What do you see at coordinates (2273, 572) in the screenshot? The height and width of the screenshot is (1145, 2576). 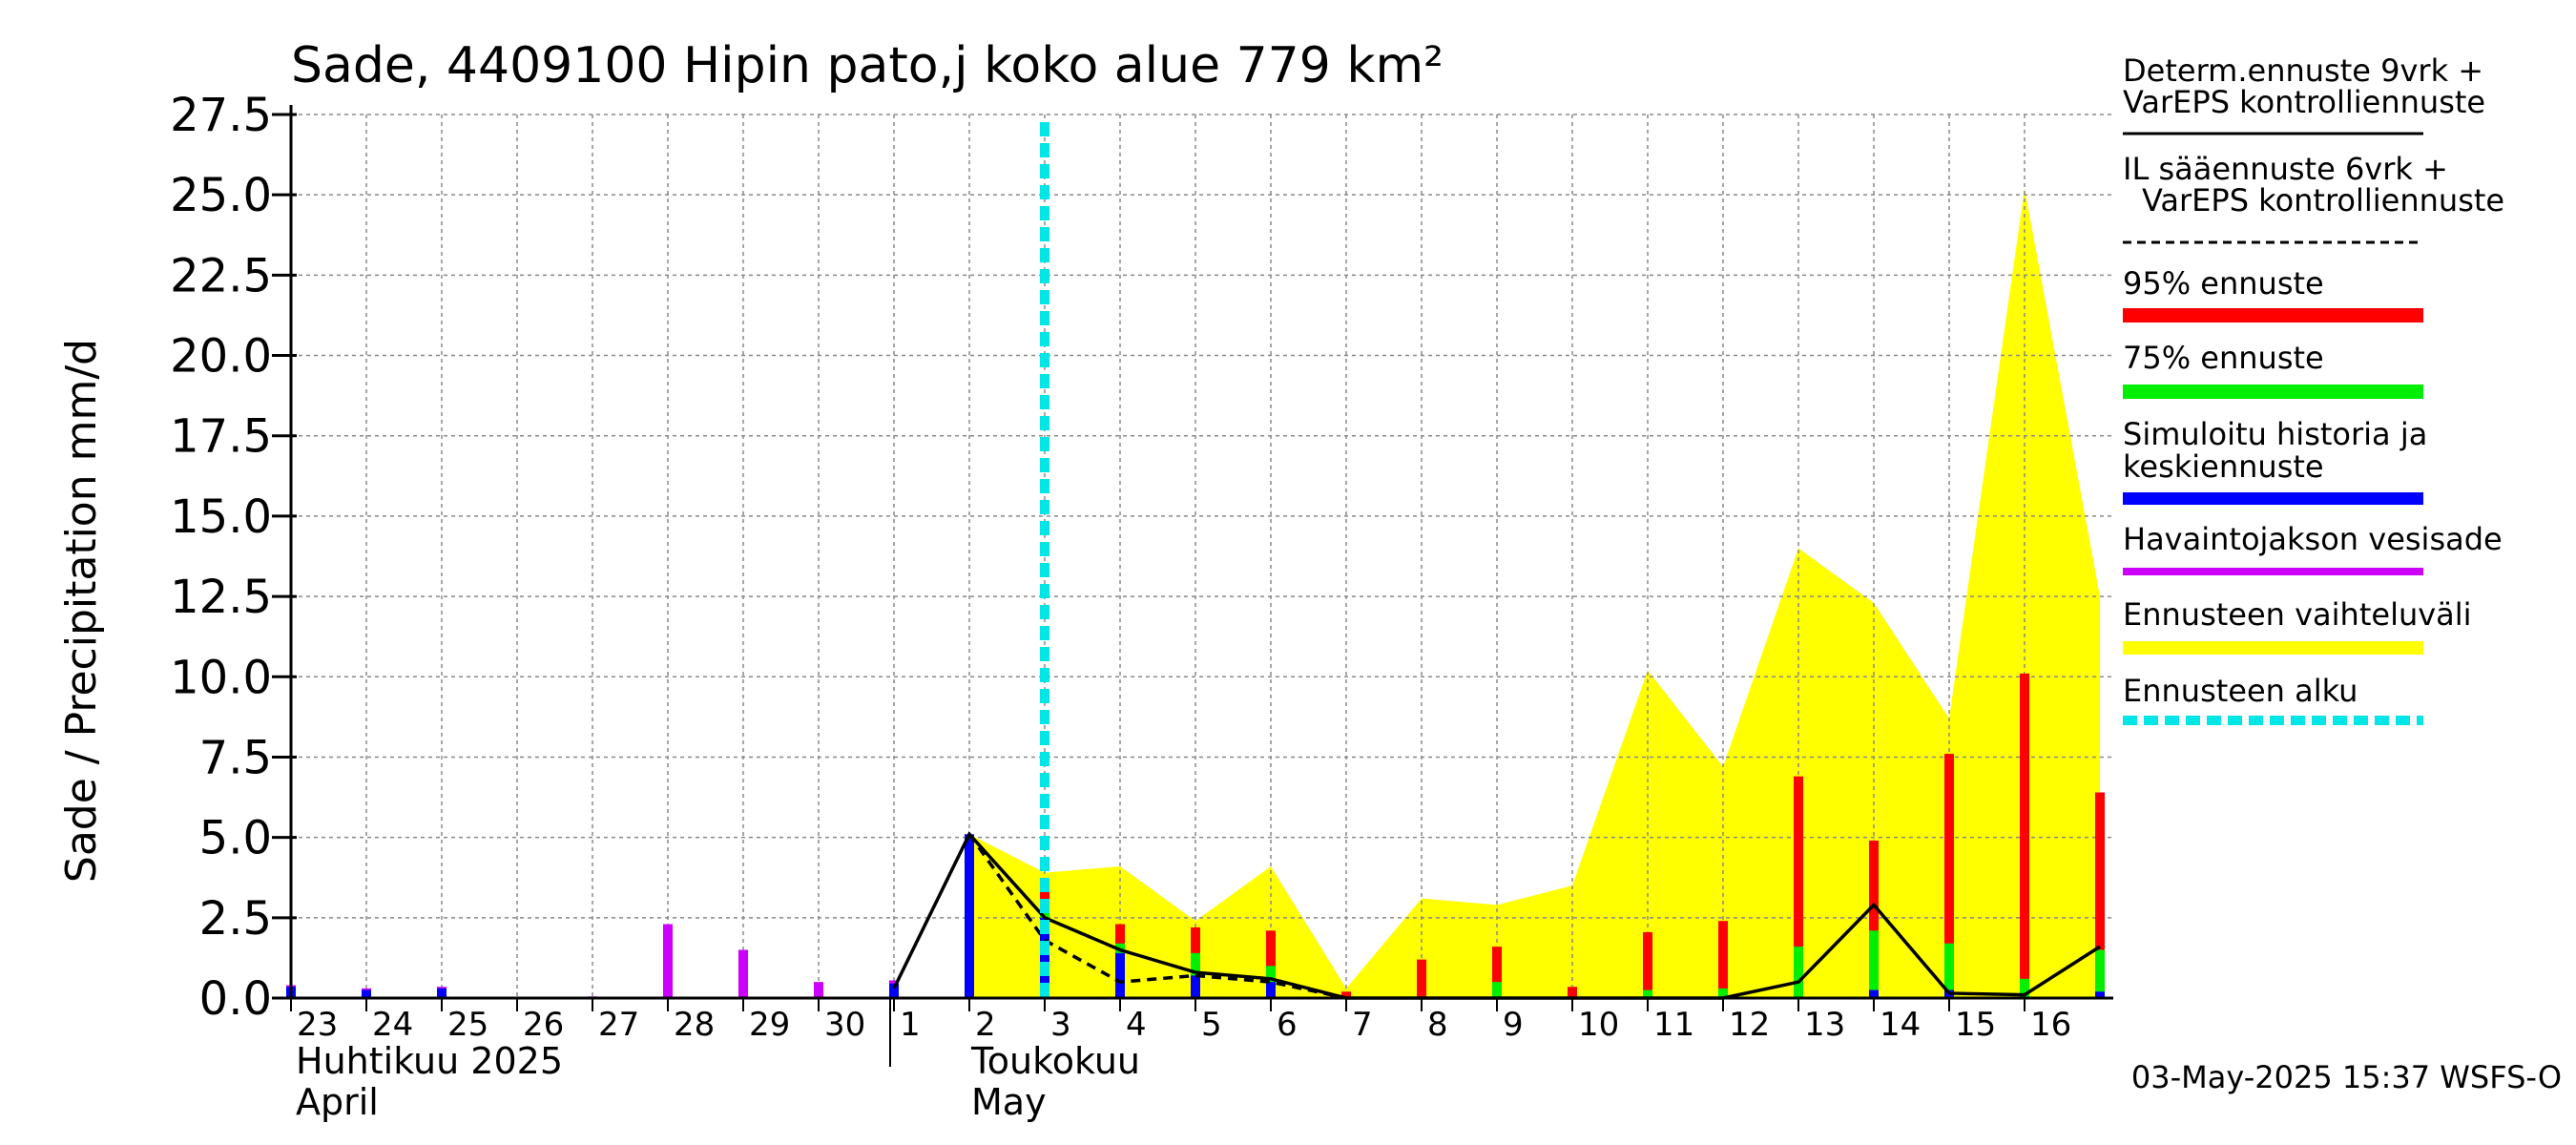 I see `legend-observed-swatch` at bounding box center [2273, 572].